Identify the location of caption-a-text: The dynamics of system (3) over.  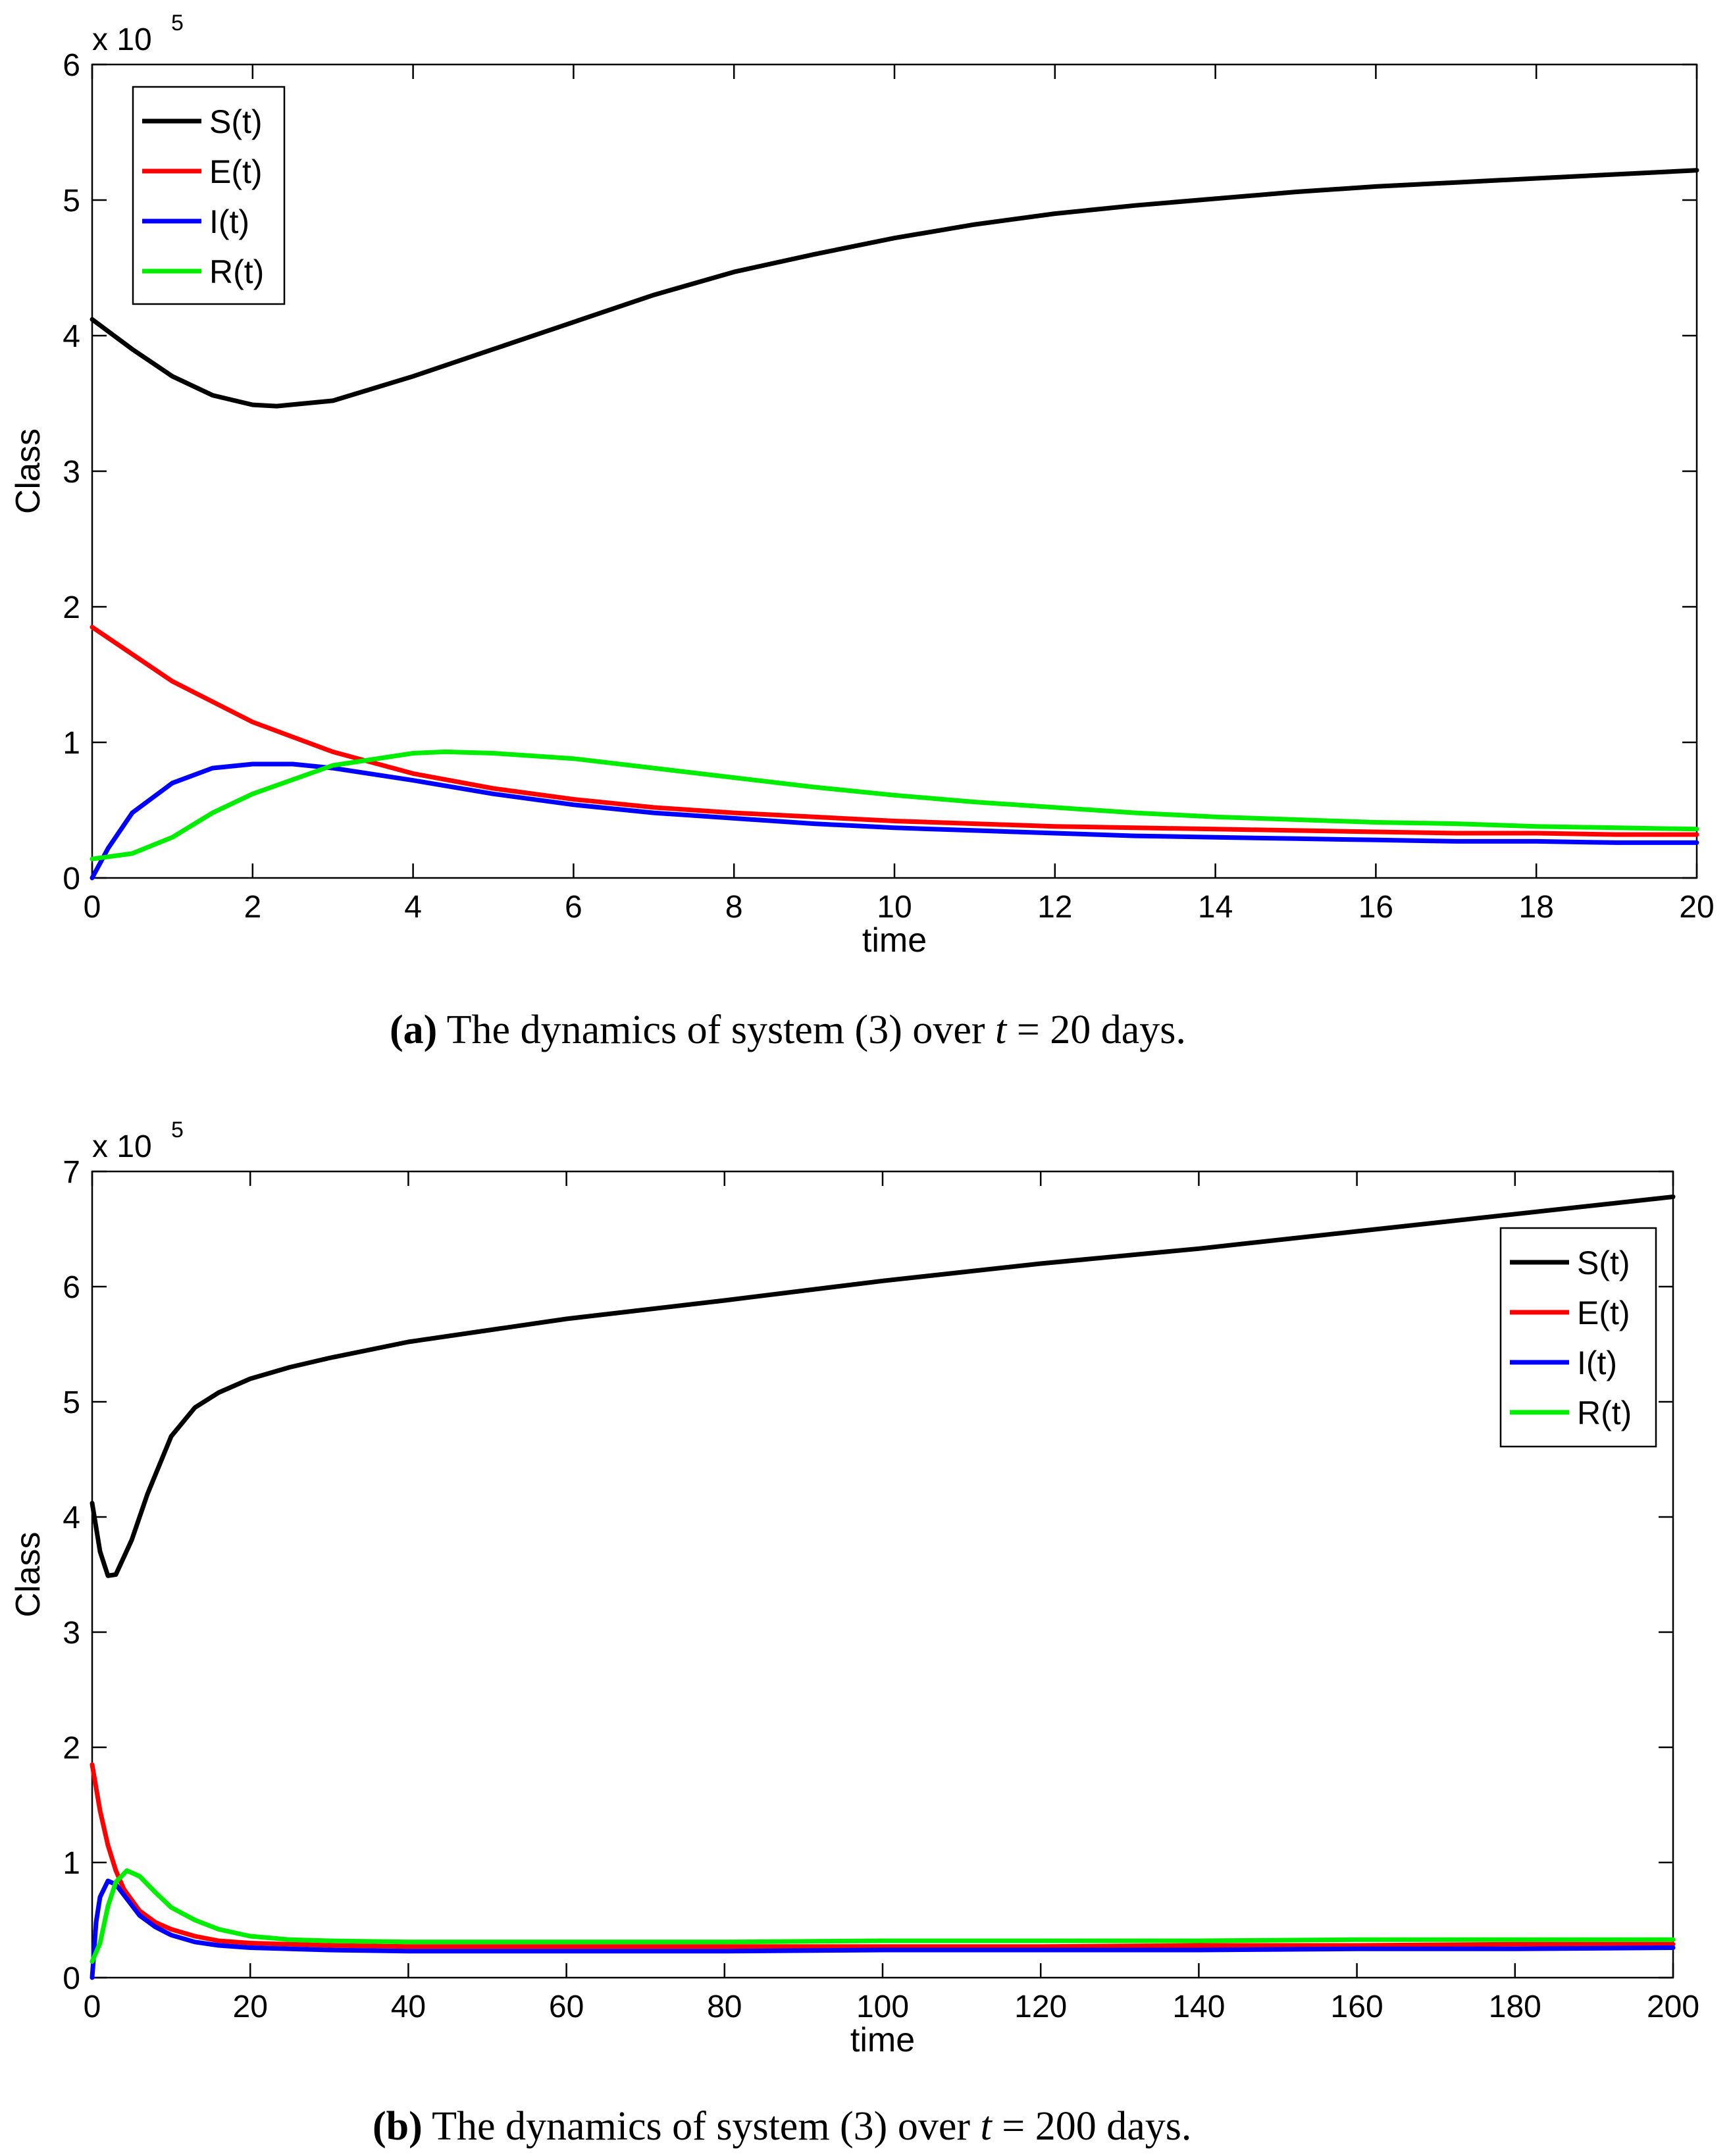
(717, 1030).